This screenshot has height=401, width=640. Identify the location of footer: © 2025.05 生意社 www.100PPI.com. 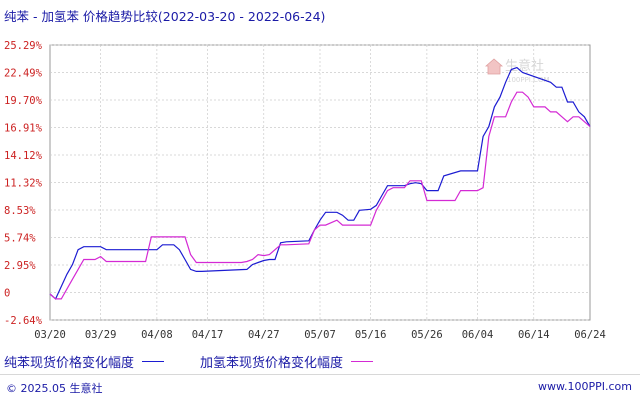
(320, 387).